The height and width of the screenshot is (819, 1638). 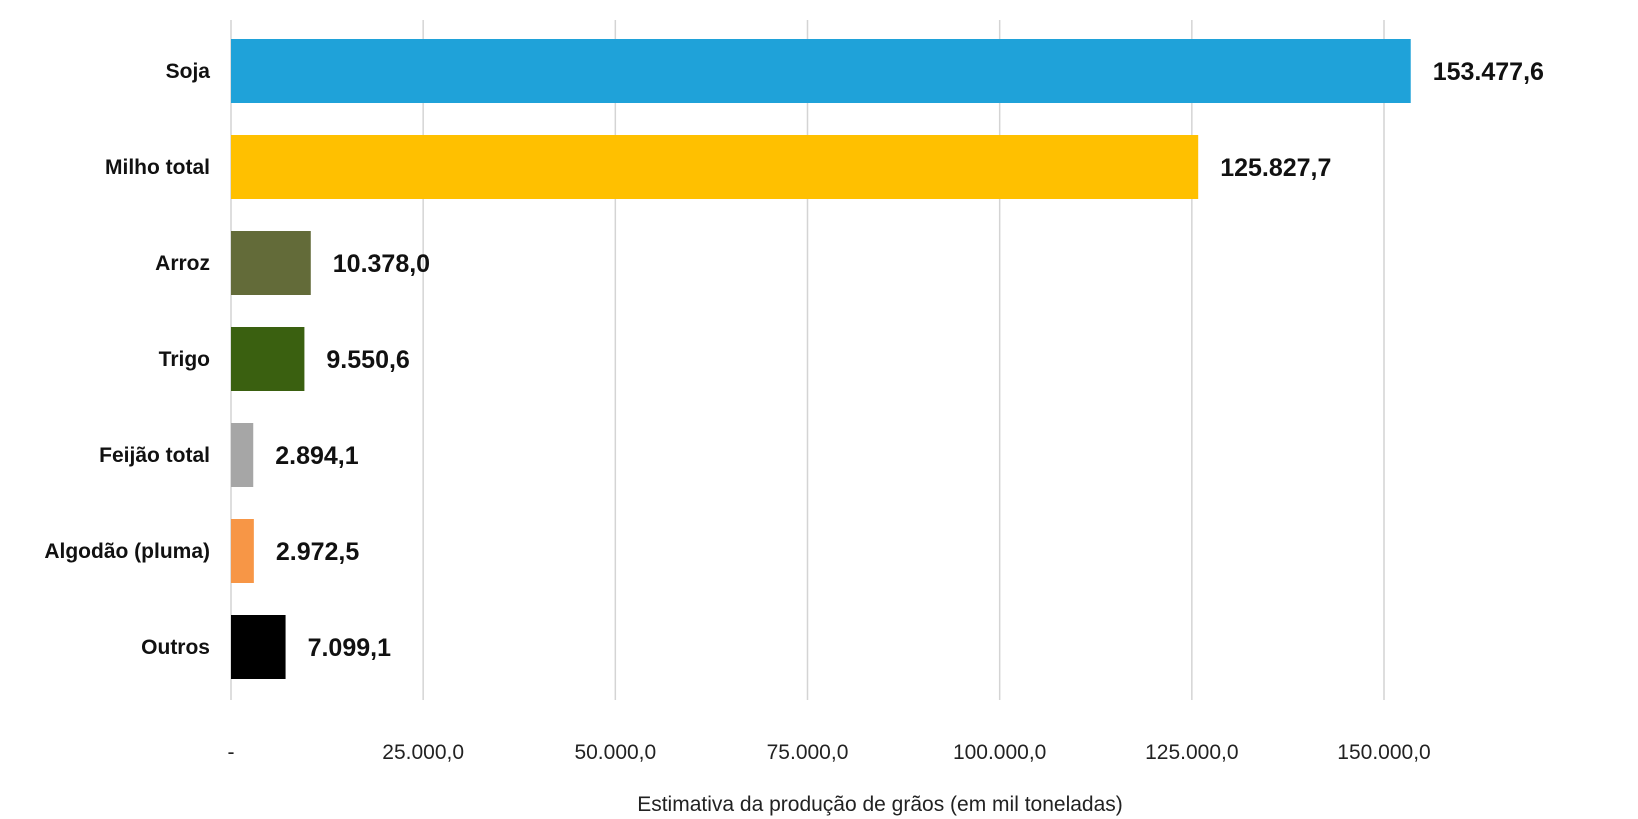 What do you see at coordinates (318, 552) in the screenshot?
I see `value-label-5: 2.972,5` at bounding box center [318, 552].